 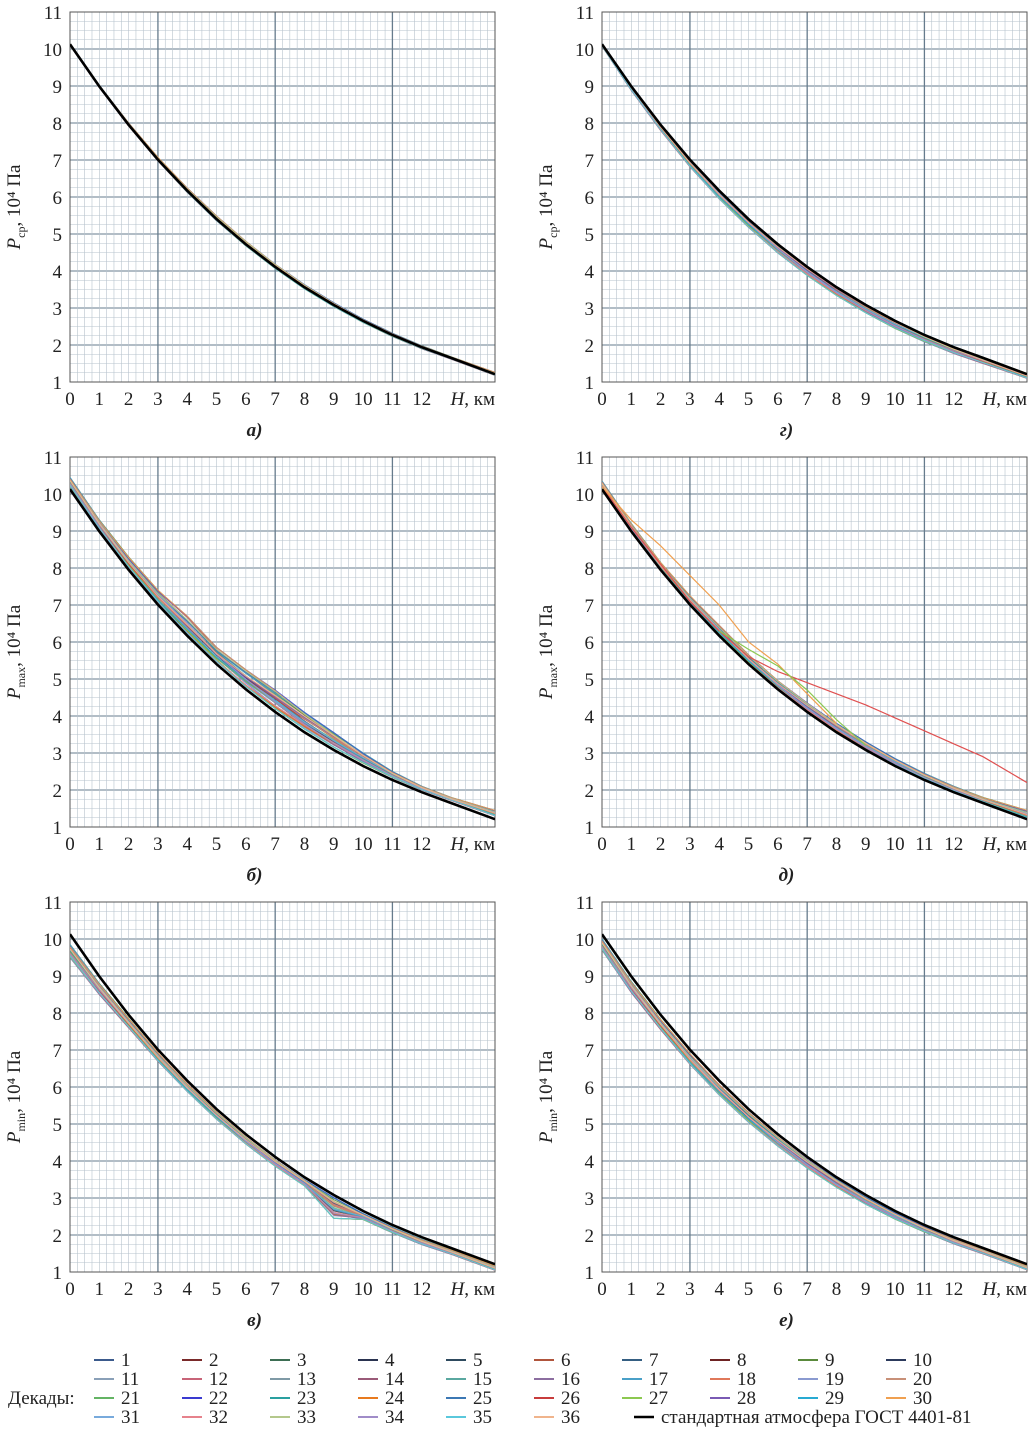 What do you see at coordinates (787, 875) in the screenshot?
I see `panel-label: д)` at bounding box center [787, 875].